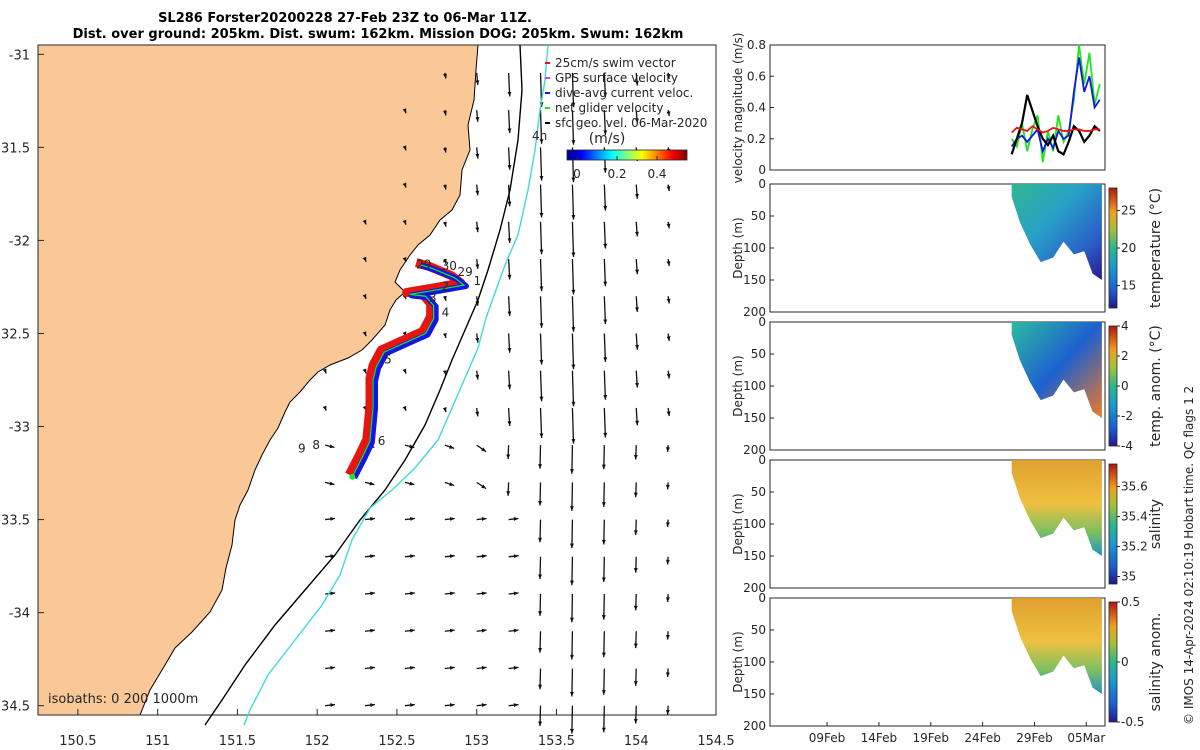  I want to click on day-label: 5, so click(388, 359).